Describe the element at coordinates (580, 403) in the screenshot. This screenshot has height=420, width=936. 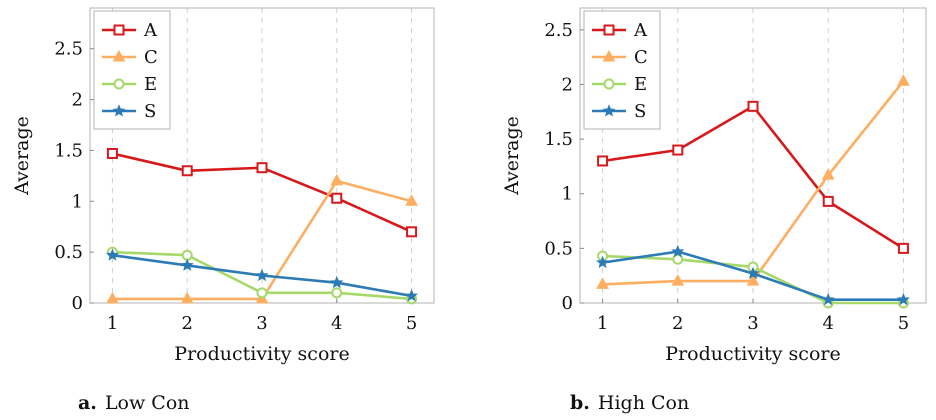
I see `caption-b-label: b.` at that location.